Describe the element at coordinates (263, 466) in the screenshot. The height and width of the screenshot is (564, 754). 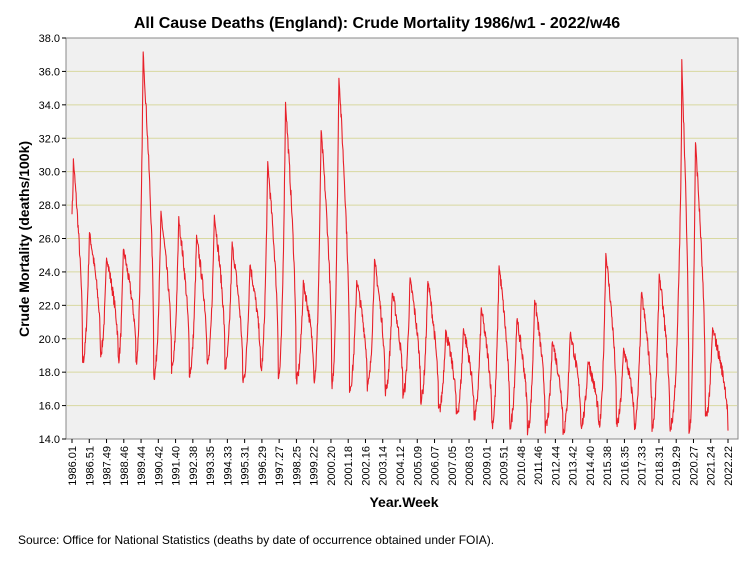
I see `x-tick-label: 1996.29` at that location.